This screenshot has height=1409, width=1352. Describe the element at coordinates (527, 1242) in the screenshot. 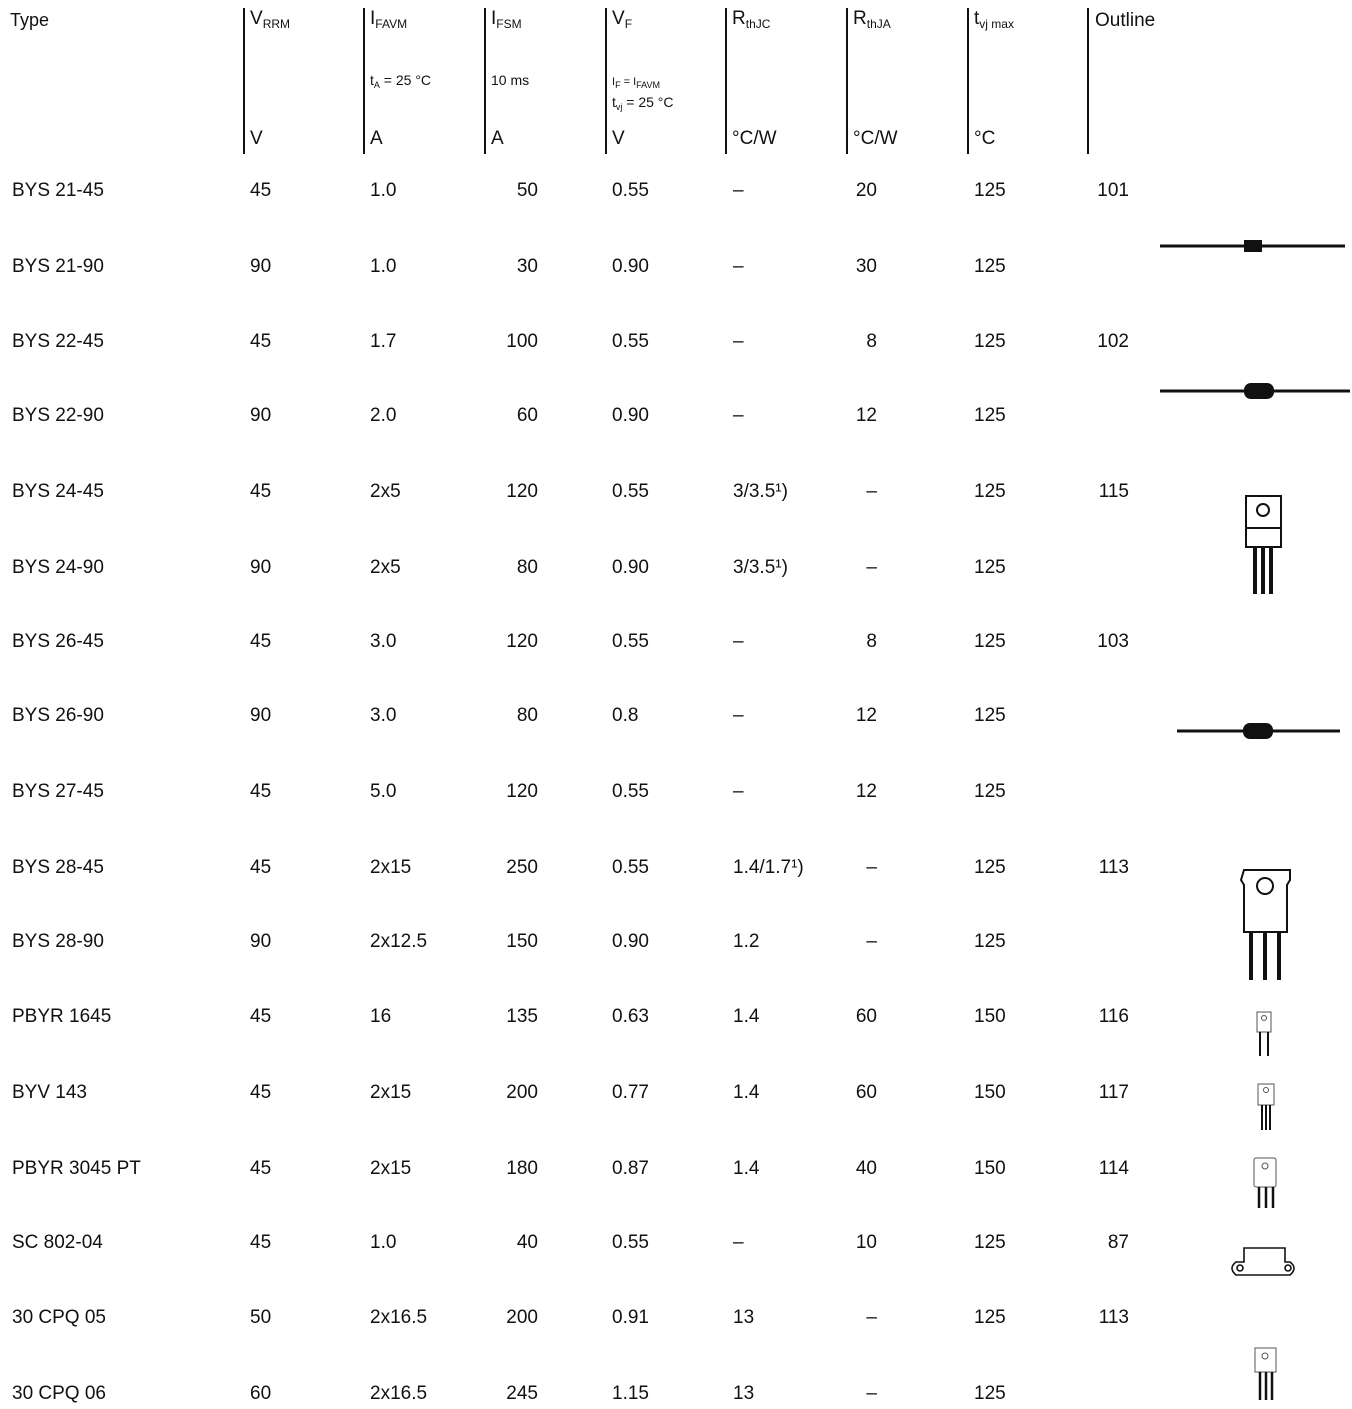

I see `cell-ifsm: 40` at that location.